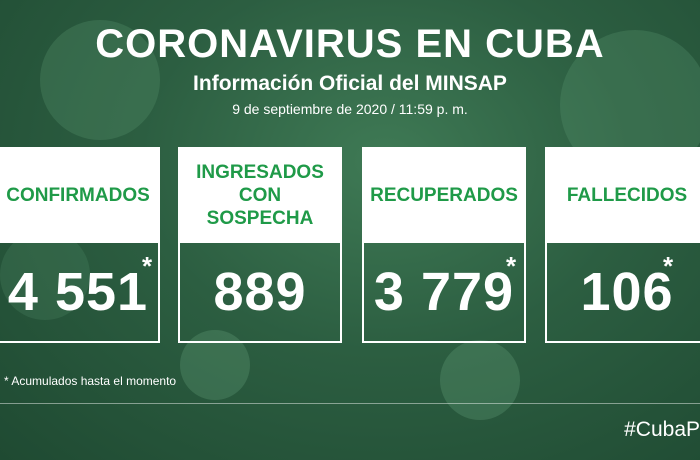 The width and height of the screenshot is (700, 460). Describe the element at coordinates (350, 109) in the screenshot. I see `report-date: 9 de septiembre de 2020 / 11:59 p. m.` at that location.